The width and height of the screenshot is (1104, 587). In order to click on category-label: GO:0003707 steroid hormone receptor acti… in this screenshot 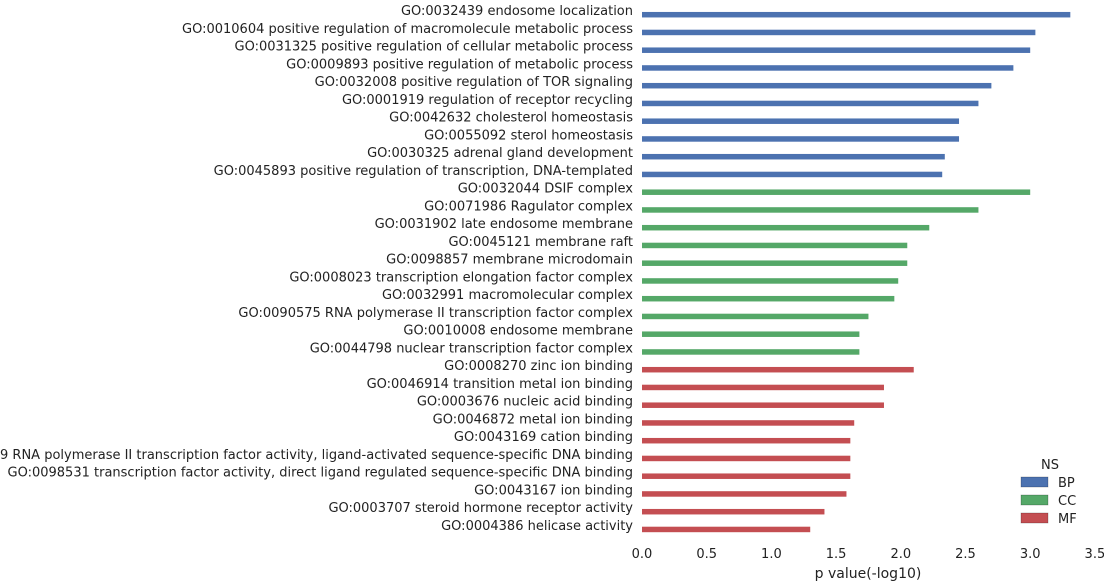, I will do `click(480, 508)`.